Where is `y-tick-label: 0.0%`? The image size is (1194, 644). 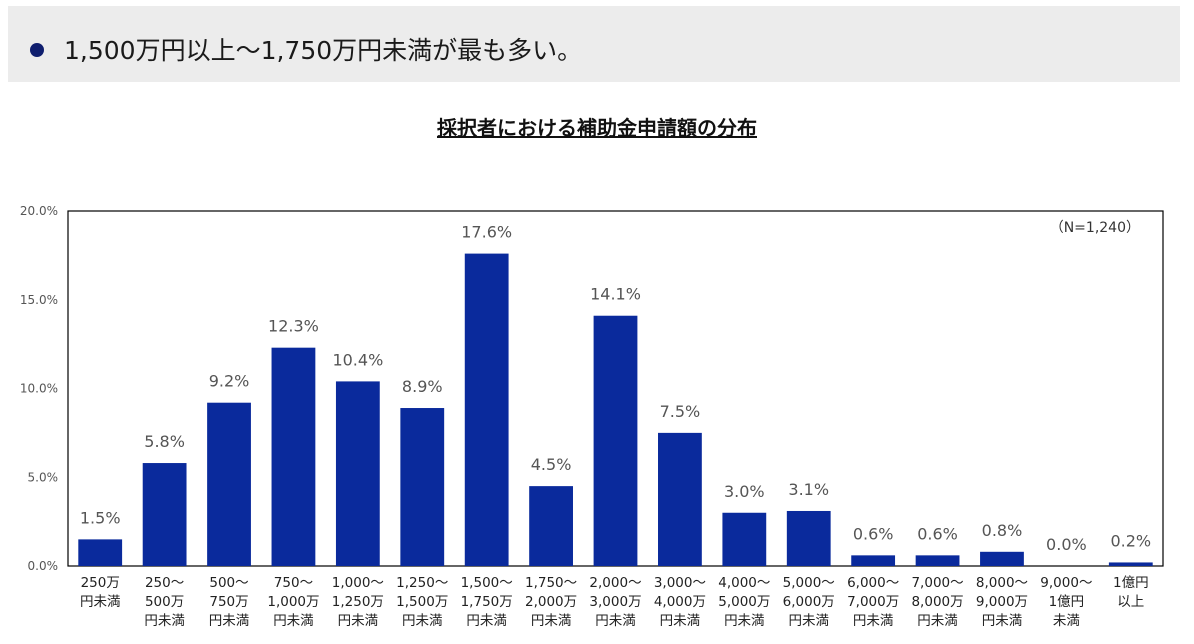
y-tick-label: 0.0% is located at coordinates (43, 566).